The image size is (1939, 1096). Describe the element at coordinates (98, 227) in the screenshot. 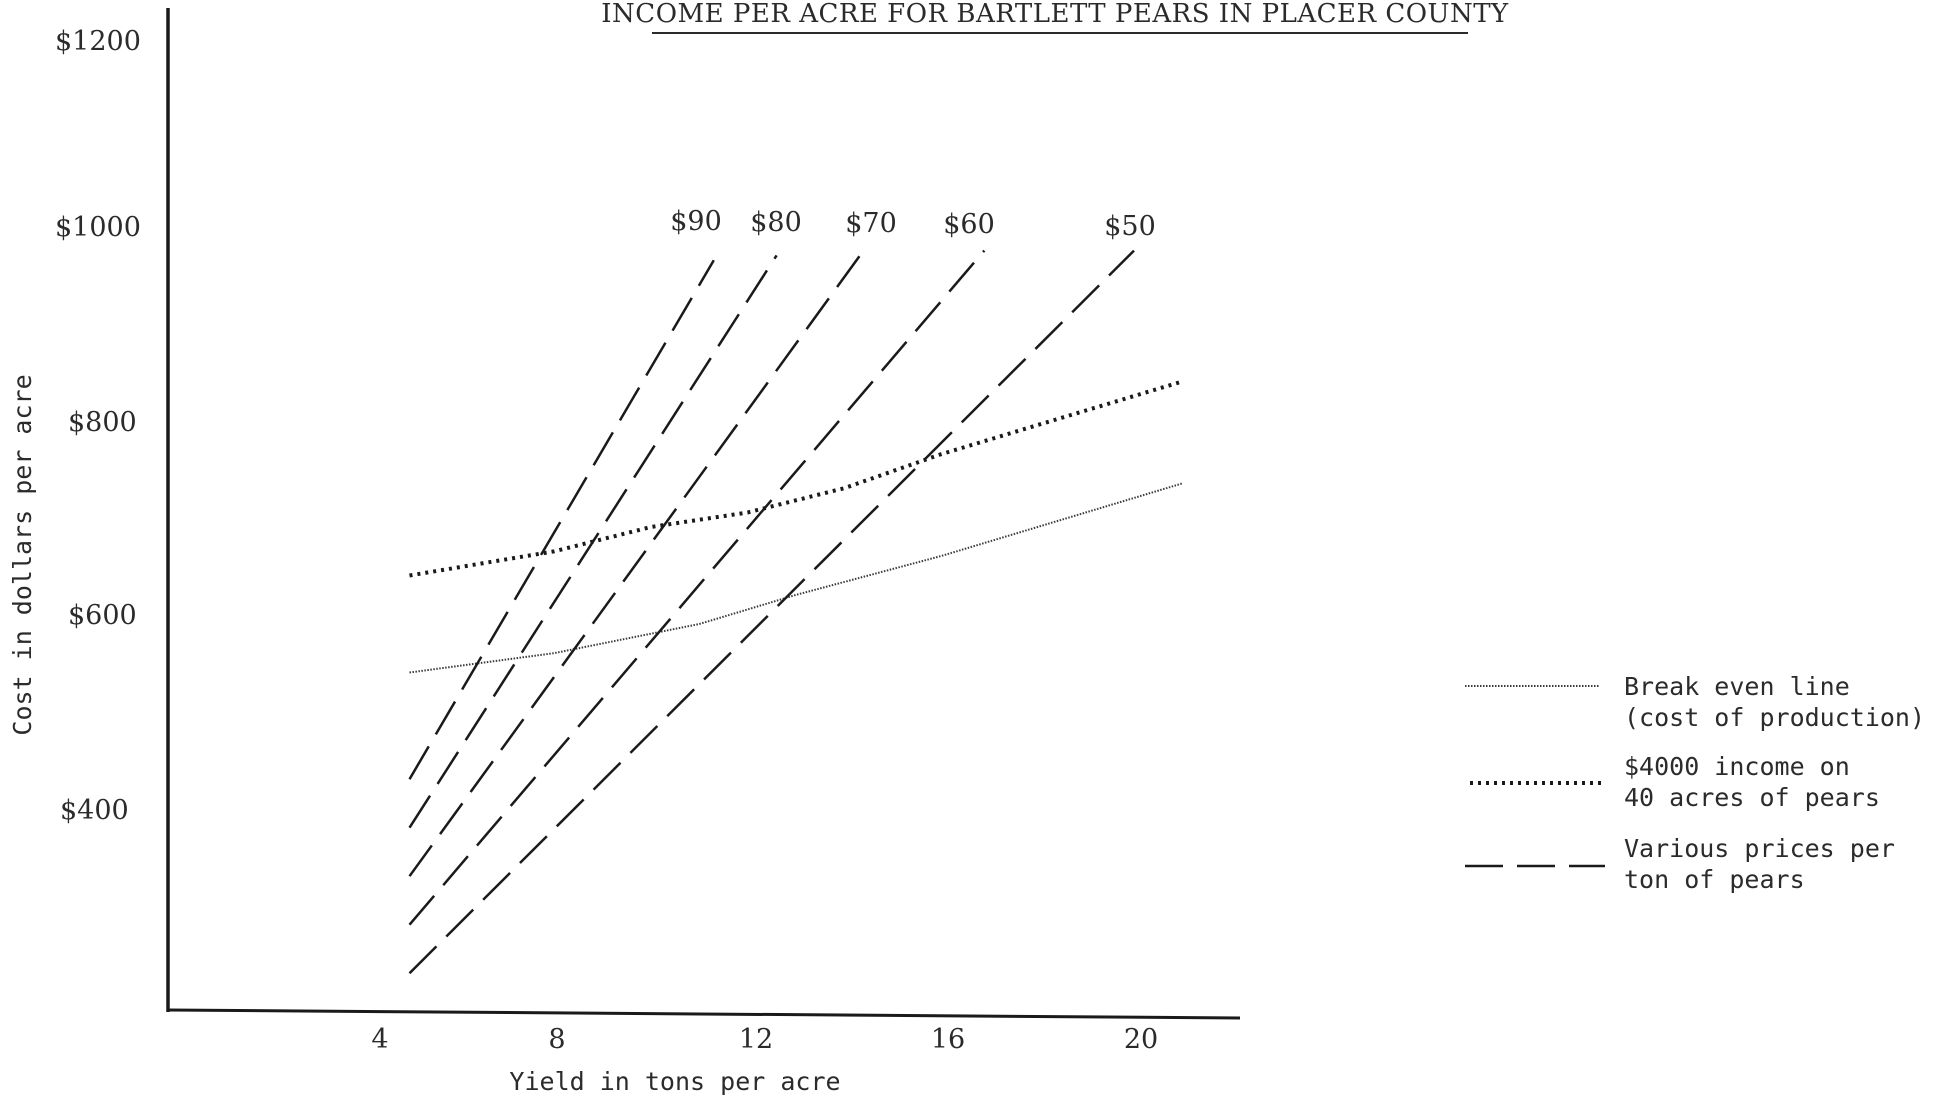

I see `y-tick-label: $1000` at that location.